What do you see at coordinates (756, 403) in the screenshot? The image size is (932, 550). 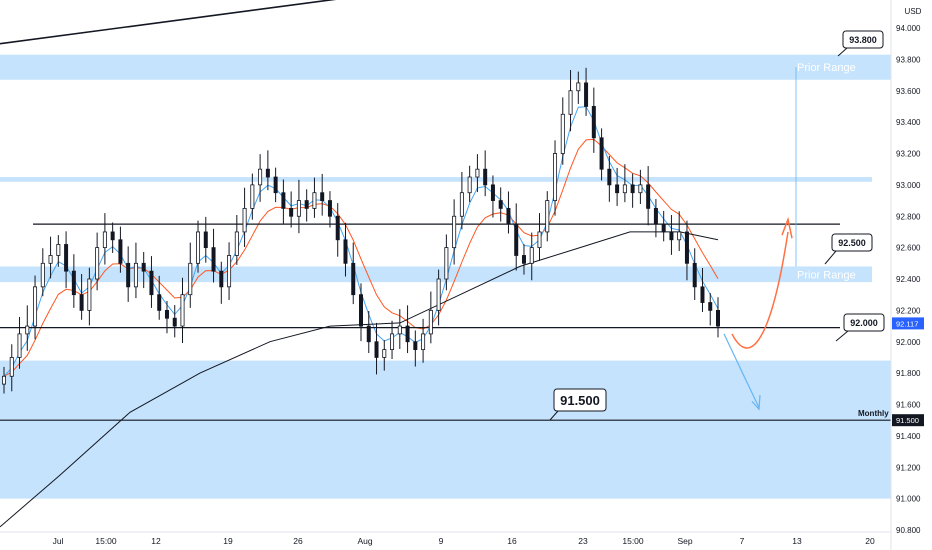 I see `bearish-arrowhead` at bounding box center [756, 403].